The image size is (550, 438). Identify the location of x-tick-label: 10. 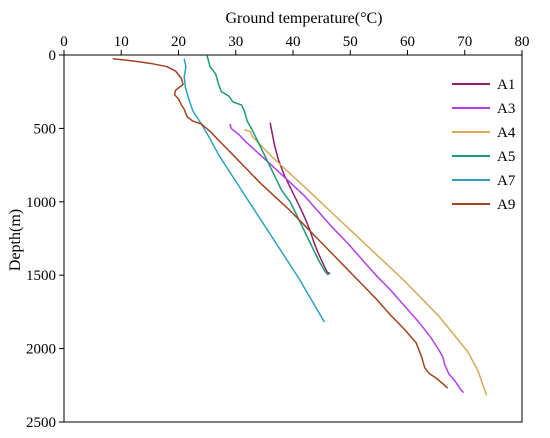
(121, 42).